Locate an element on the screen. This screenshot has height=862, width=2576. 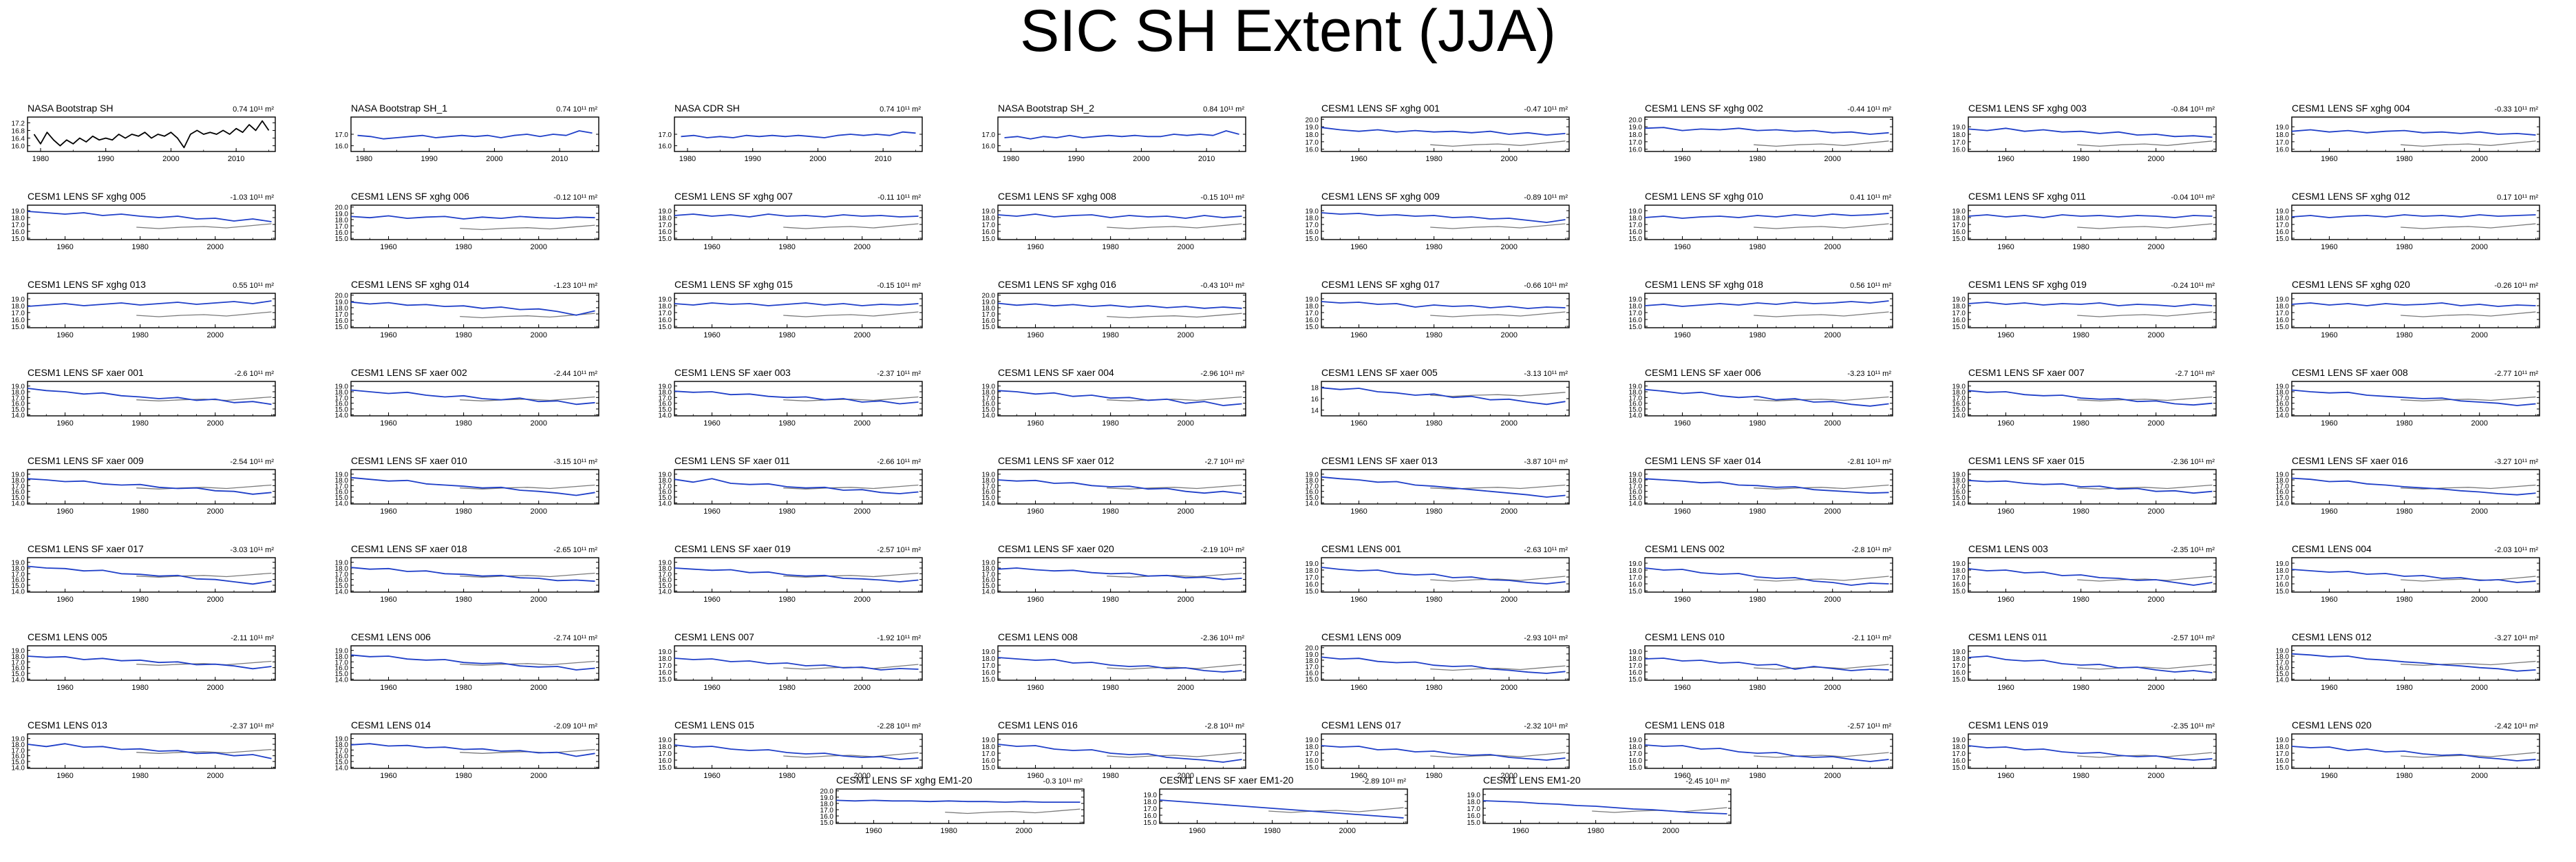
panel-title: CESM1 LENS SF xaer 005 is located at coordinates (1379, 372).